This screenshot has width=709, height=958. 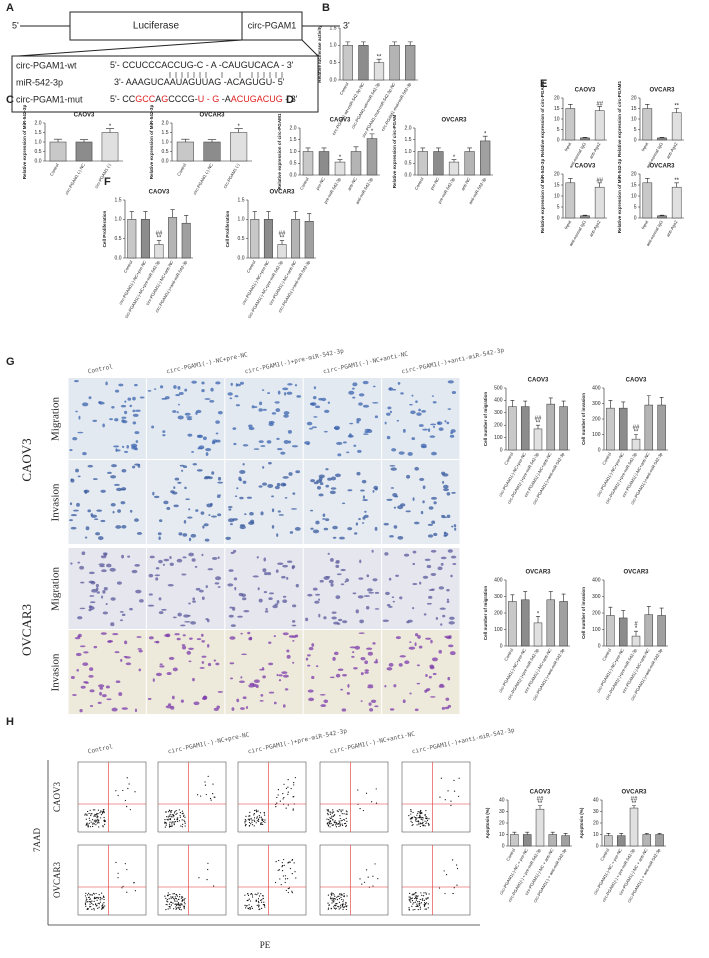 What do you see at coordinates (346, 25) in the screenshot?
I see `three-prime: 3'` at bounding box center [346, 25].